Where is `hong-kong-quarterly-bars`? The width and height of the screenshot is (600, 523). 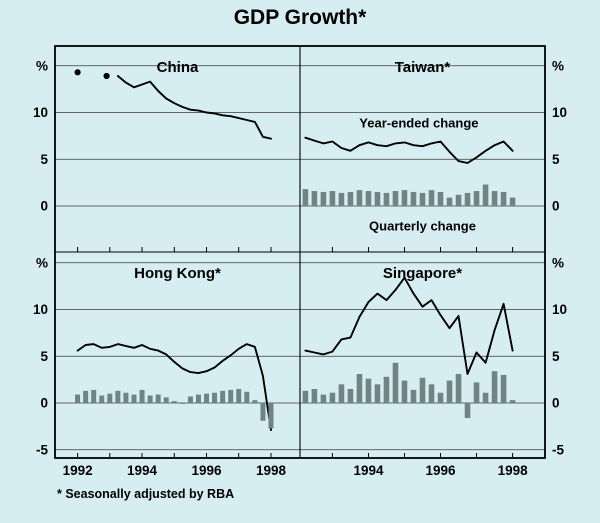
hong-kong-quarterly-bars is located at coordinates (174, 408).